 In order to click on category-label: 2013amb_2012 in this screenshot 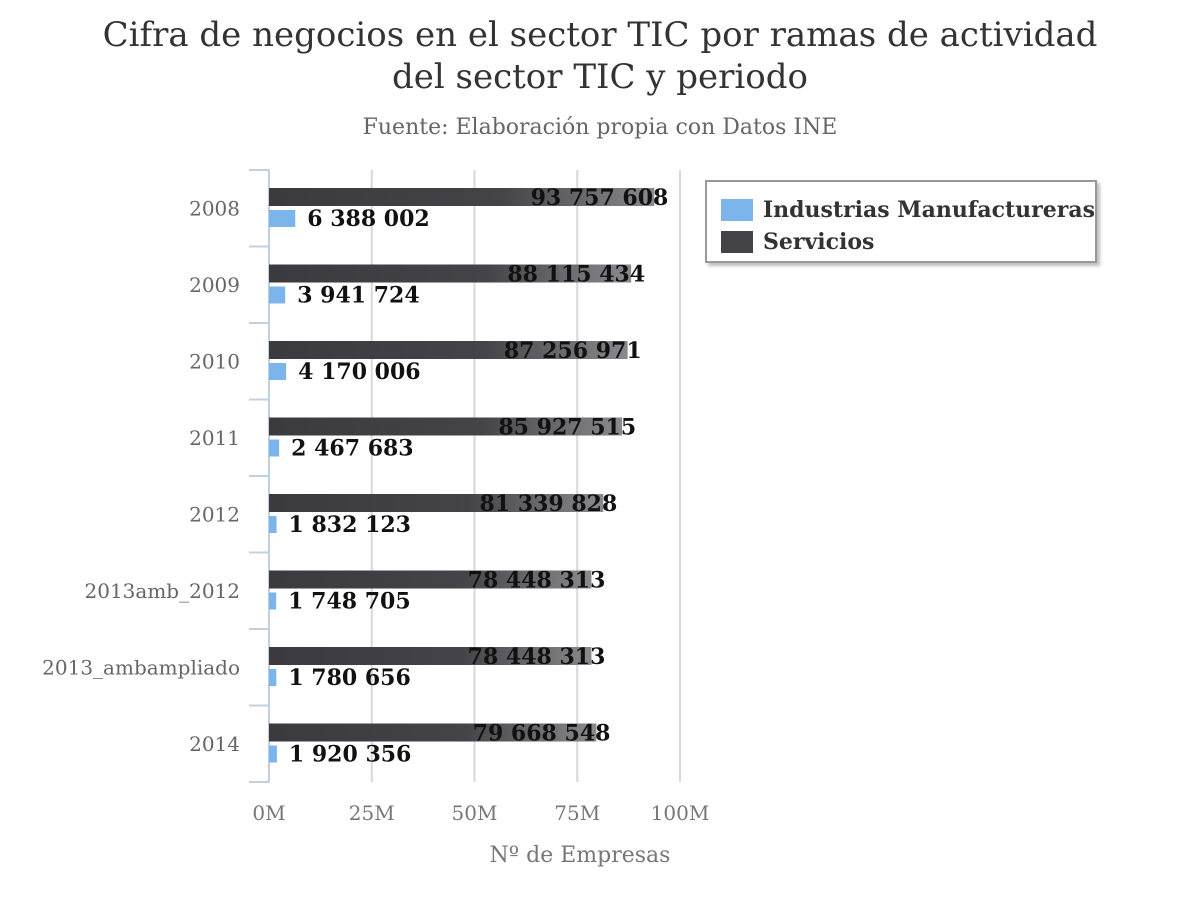, I will do `click(163, 591)`.